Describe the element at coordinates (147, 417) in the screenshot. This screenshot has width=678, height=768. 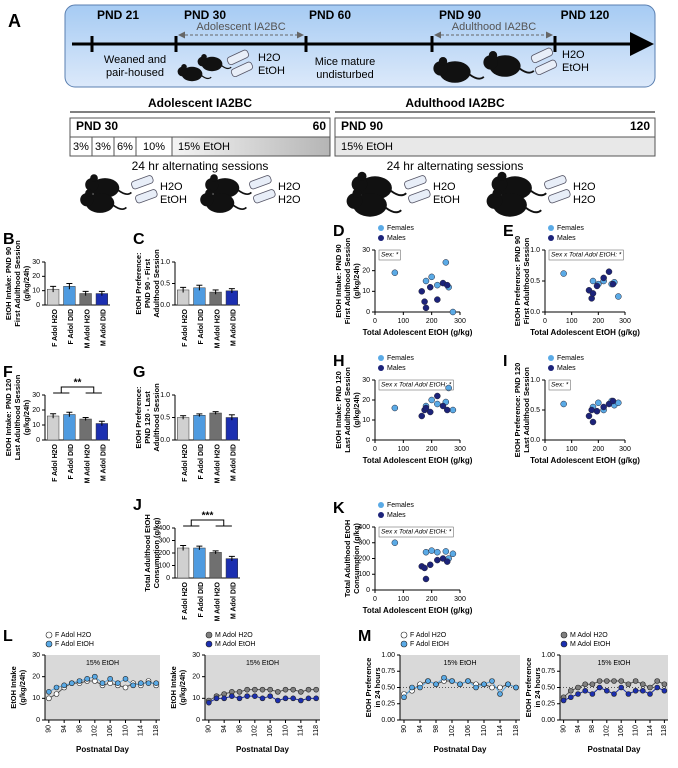
I see `y-axis-label: PND 120 - Last` at that location.